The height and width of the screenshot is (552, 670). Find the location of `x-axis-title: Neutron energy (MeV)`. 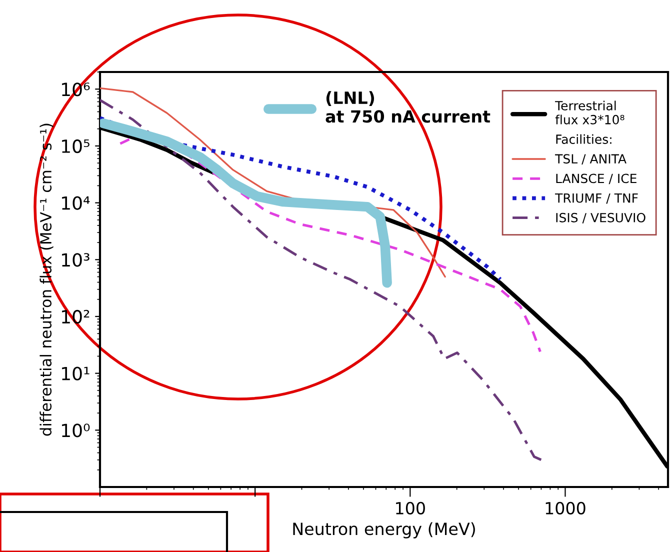

x-axis-title: Neutron energy (MeV) is located at coordinates (384, 530).